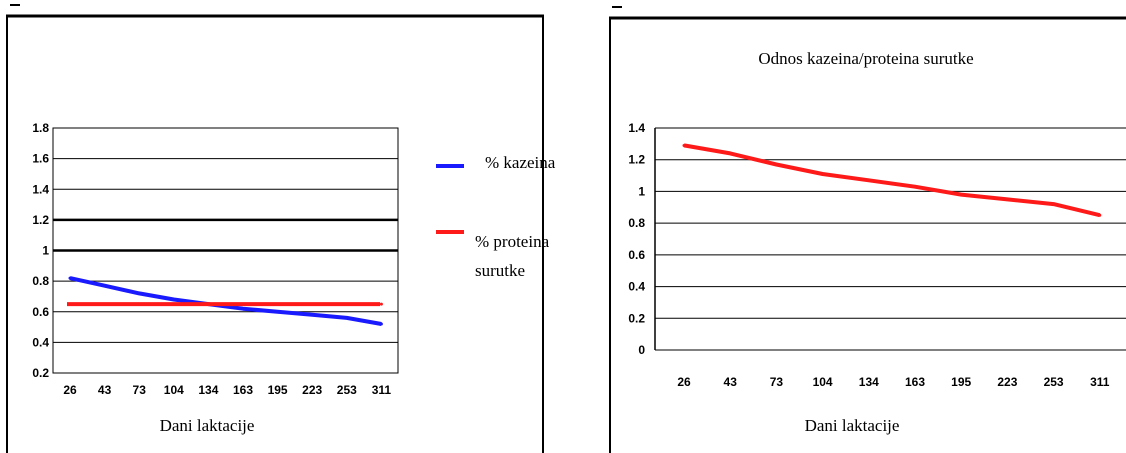 The image size is (1126, 453). What do you see at coordinates (40, 128) in the screenshot?
I see `y-tick-label: 1.8` at bounding box center [40, 128].